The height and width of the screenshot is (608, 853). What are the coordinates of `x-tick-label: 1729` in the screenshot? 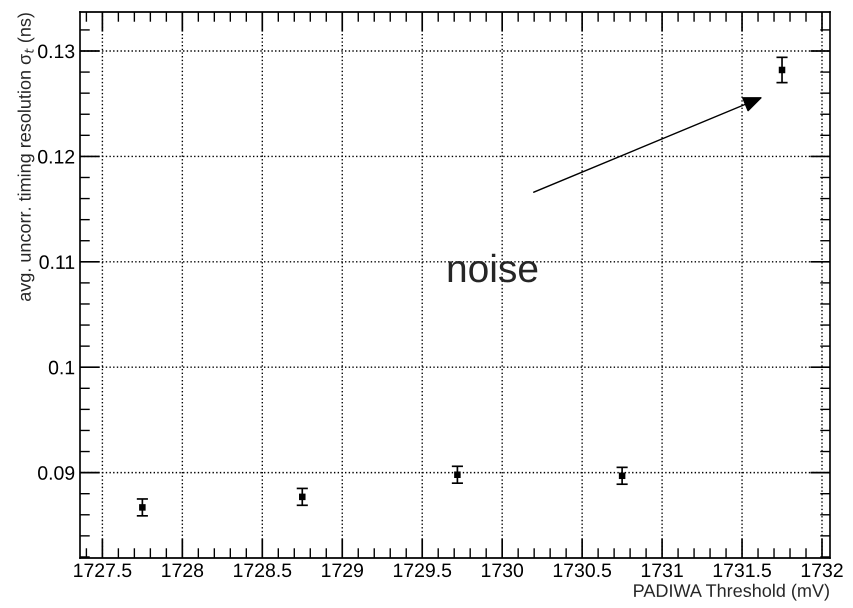 It's located at (342, 570).